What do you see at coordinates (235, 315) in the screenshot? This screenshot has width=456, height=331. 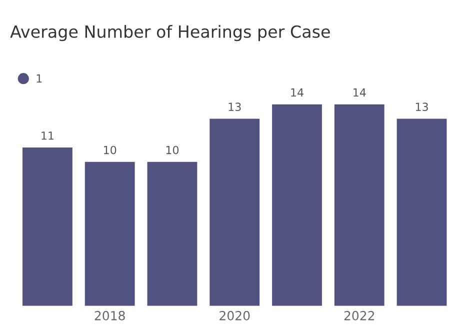 I see `x-tick-label: 2020` at bounding box center [235, 315].